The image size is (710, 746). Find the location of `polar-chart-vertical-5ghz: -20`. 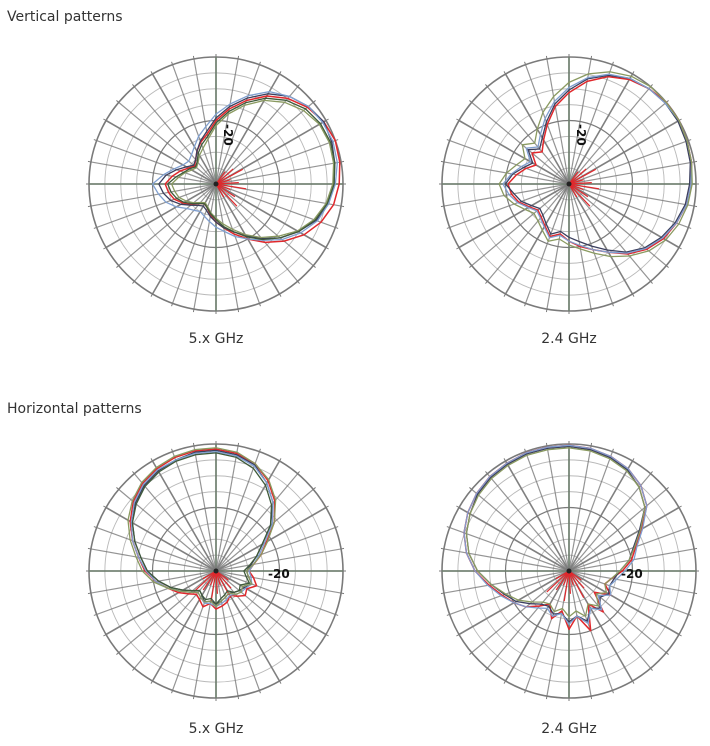

polar-chart-vertical-5ghz: -20 is located at coordinates (216, 184).